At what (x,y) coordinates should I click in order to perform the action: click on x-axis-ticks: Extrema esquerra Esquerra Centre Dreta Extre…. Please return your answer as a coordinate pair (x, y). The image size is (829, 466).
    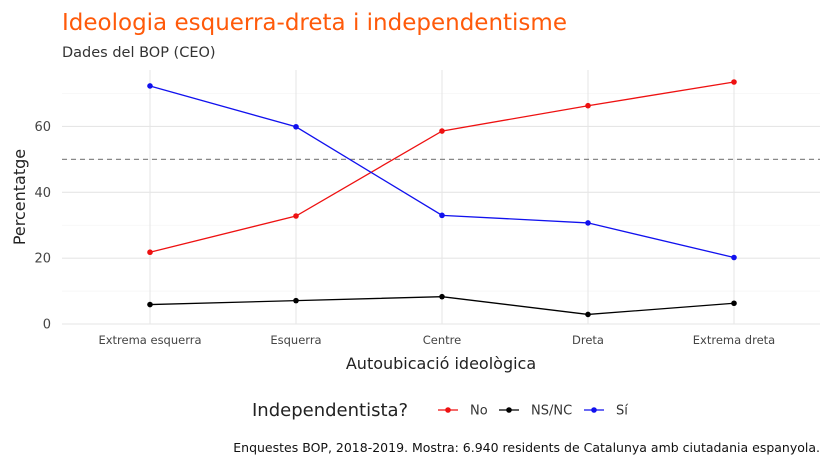
    Looking at the image, I should click on (436, 340).